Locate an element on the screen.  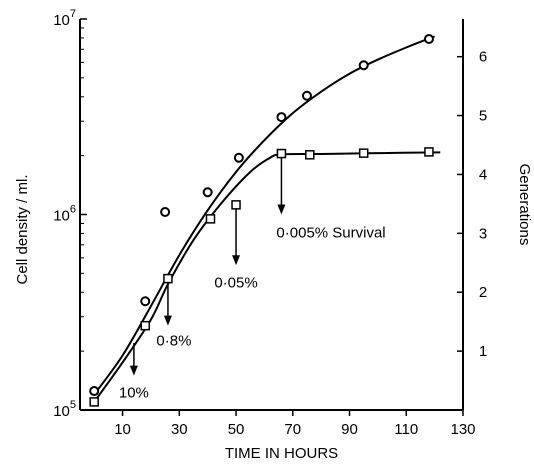
y2-tick-label: 1 is located at coordinates (483, 351).